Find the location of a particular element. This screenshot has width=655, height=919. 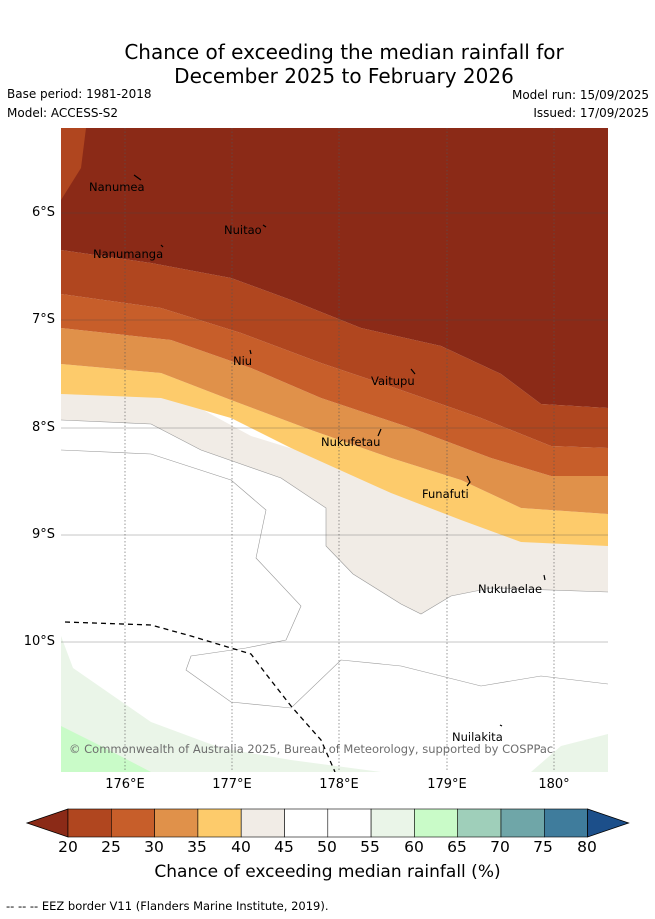

place-label: Nuitao is located at coordinates (243, 230).